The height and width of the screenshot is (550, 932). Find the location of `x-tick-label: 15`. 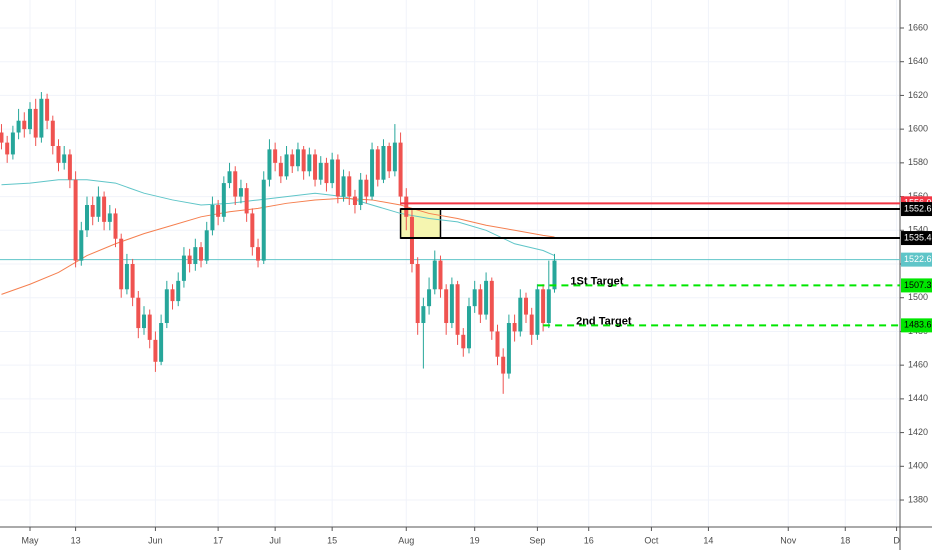

x-tick-label: 15 is located at coordinates (332, 540).